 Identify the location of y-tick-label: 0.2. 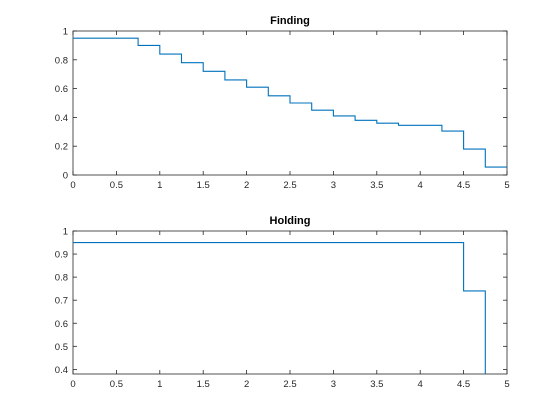
(61, 147).